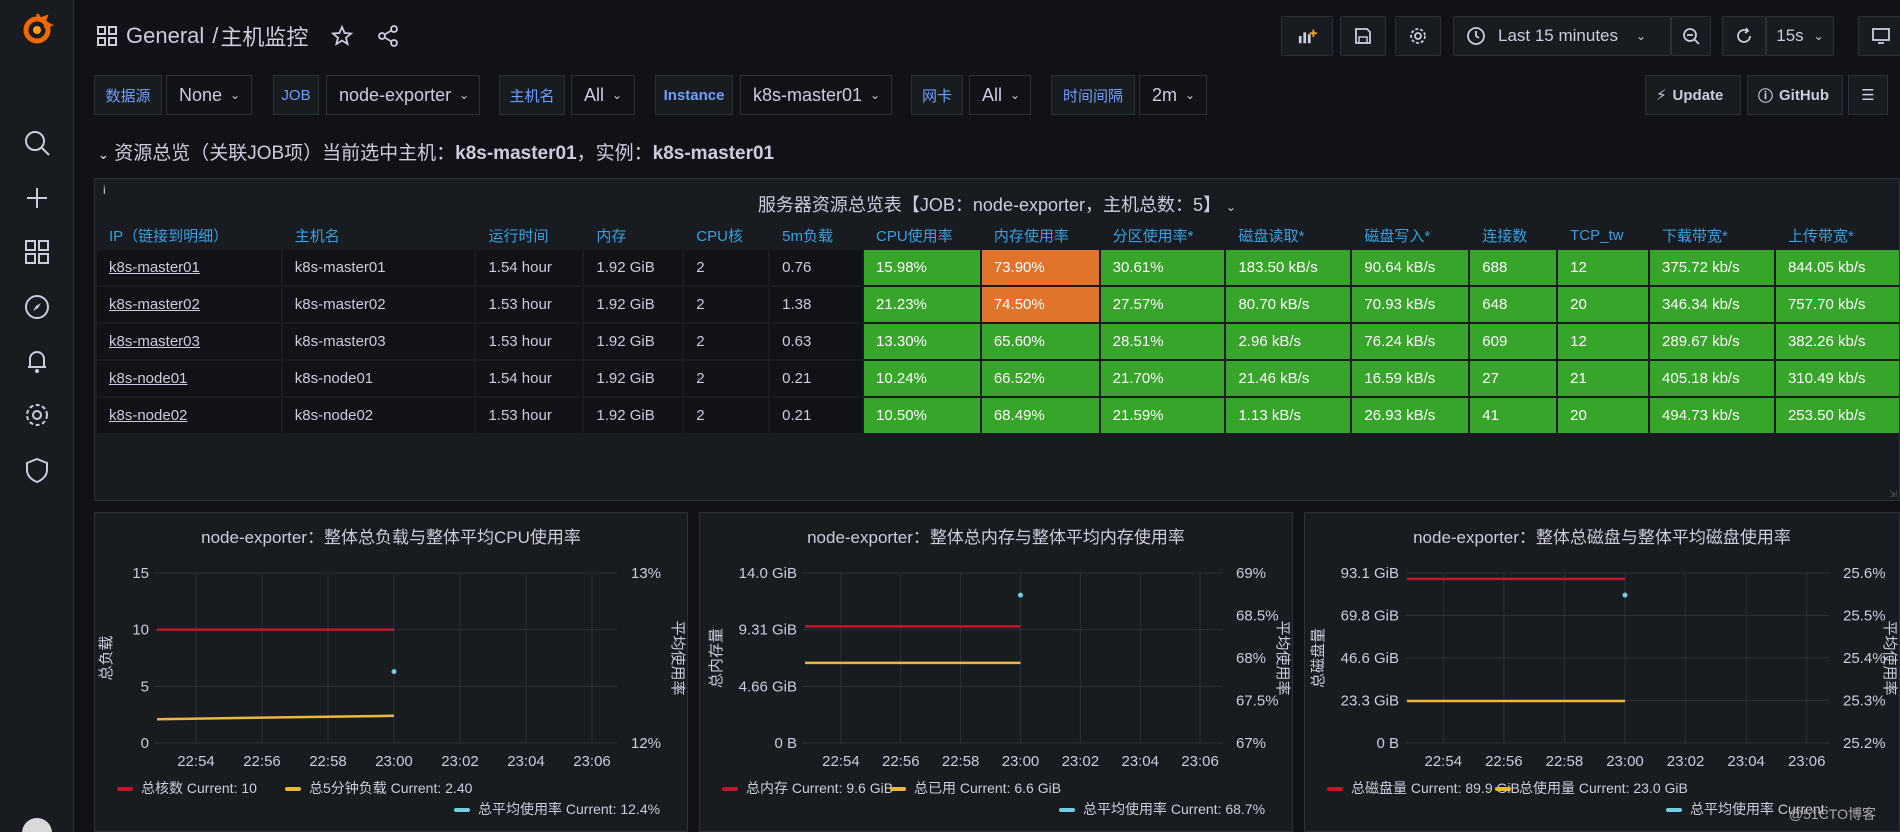 The height and width of the screenshot is (832, 1900). I want to click on add-panel-button, so click(1307, 36).